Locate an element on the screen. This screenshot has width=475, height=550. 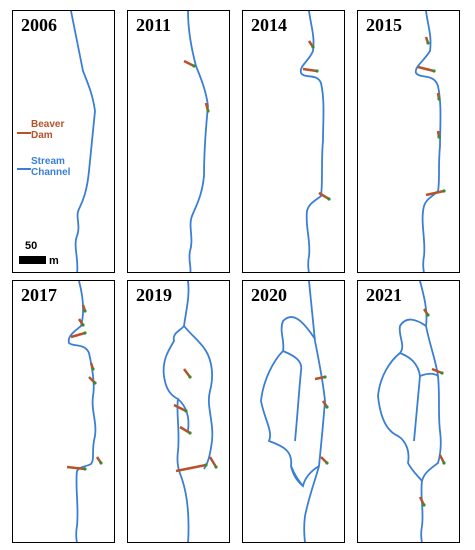
map-panel-2019: 2019 is located at coordinates (178, 411).